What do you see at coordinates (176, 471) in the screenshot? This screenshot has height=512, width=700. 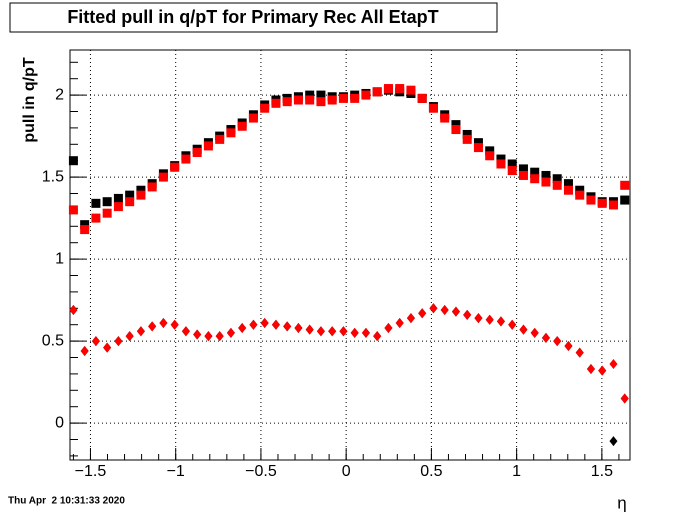 I see `x-tick-label: −1` at bounding box center [176, 471].